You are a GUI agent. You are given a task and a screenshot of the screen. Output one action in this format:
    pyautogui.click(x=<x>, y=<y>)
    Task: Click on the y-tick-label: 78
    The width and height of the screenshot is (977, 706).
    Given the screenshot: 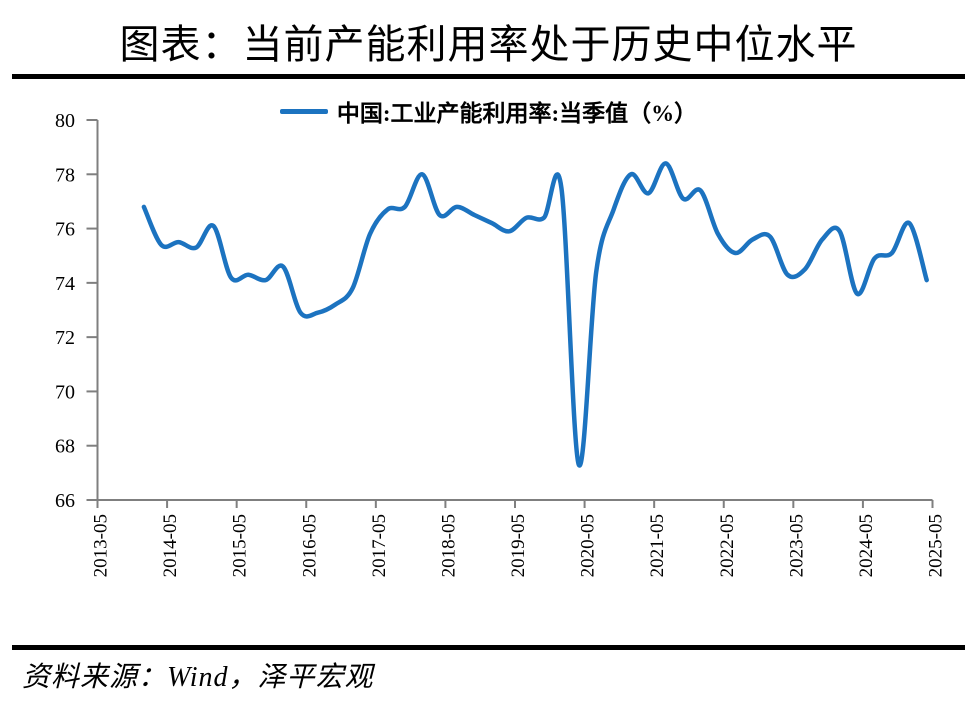 What is the action you would take?
    pyautogui.click(x=65, y=175)
    